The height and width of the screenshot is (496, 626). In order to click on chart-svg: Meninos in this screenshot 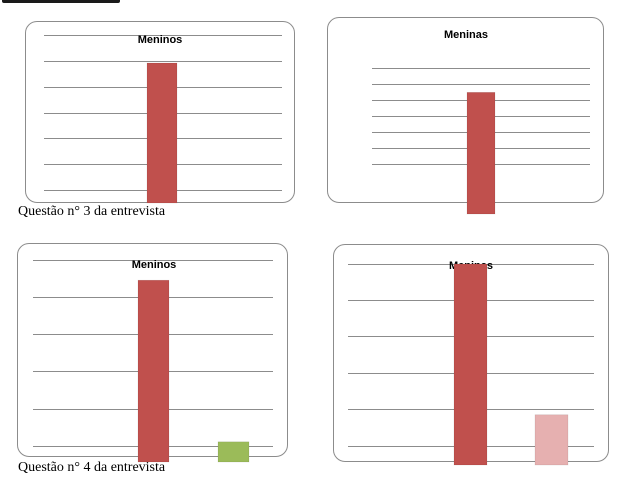, I will do `click(163, 119)`.